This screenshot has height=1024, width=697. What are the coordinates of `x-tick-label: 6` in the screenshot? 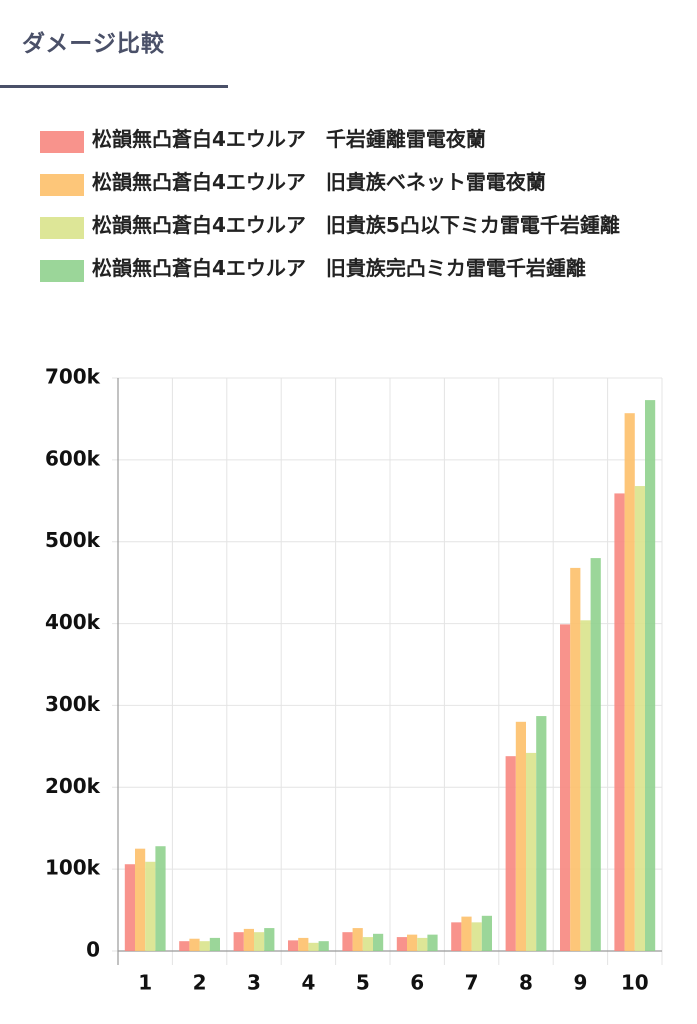 It's located at (417, 983).